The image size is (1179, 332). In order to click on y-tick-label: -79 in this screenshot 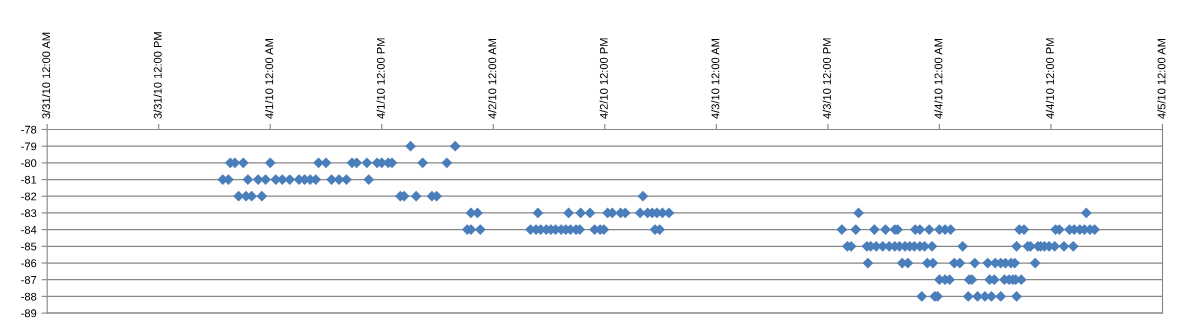, I will do `click(29, 146)`.